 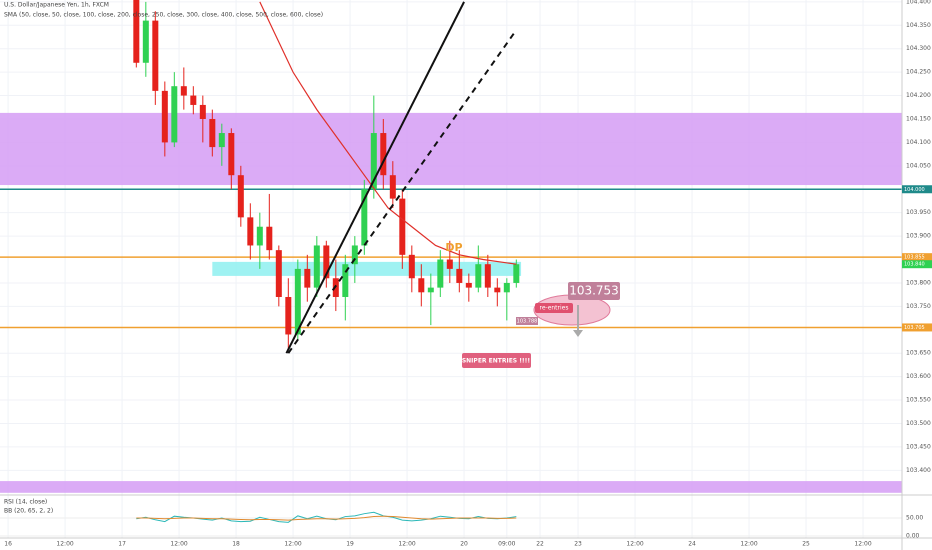 What do you see at coordinates (918, 25) in the screenshot?
I see `y-tick-label: 104.350` at bounding box center [918, 25].